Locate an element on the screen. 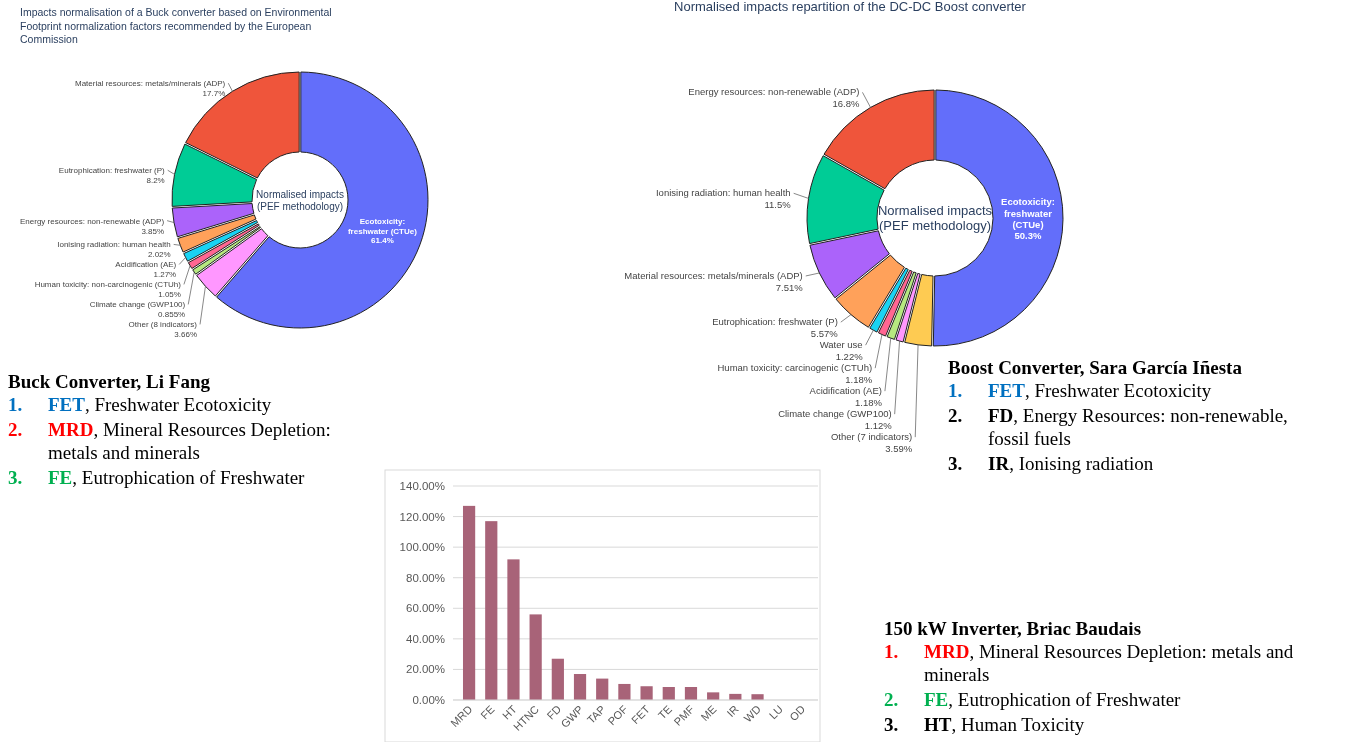 This screenshot has height=742, width=1346. data-label: 2.02% is located at coordinates (159, 255).